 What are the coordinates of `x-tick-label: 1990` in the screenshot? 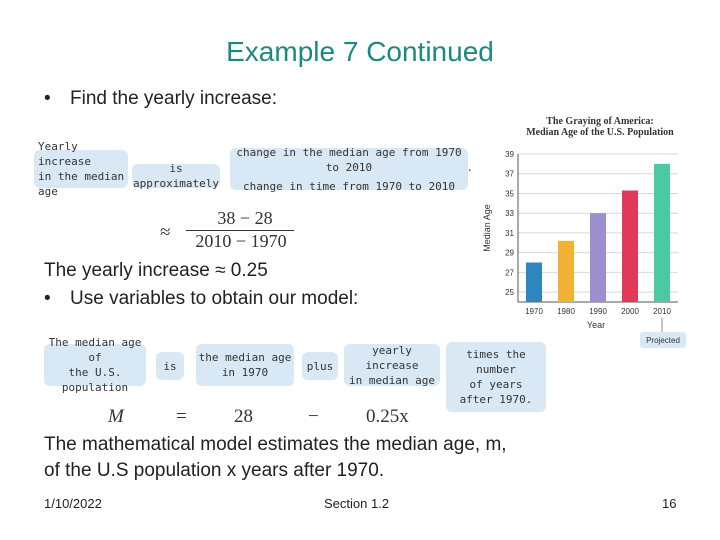 It's located at (598, 311).